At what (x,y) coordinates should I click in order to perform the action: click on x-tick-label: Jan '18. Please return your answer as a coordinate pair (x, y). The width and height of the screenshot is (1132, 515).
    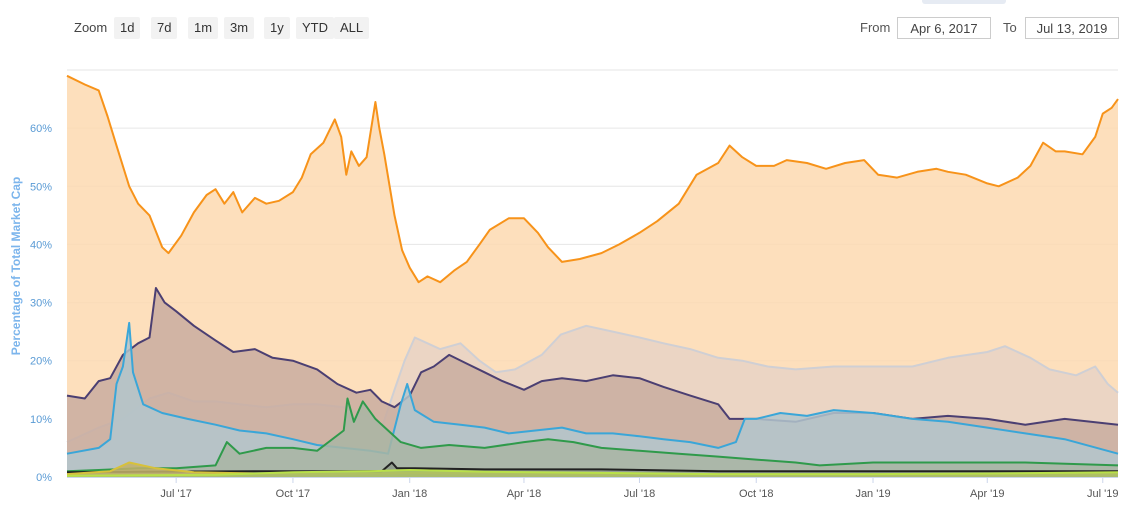
    Looking at the image, I should click on (409, 494).